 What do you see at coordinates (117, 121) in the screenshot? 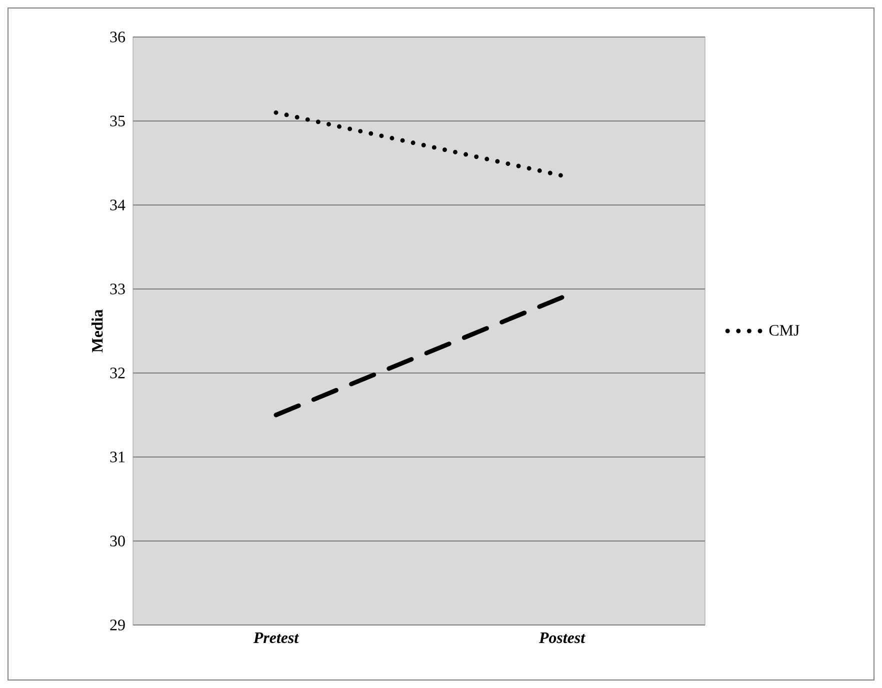
I see `y-tick-label: 35` at bounding box center [117, 121].